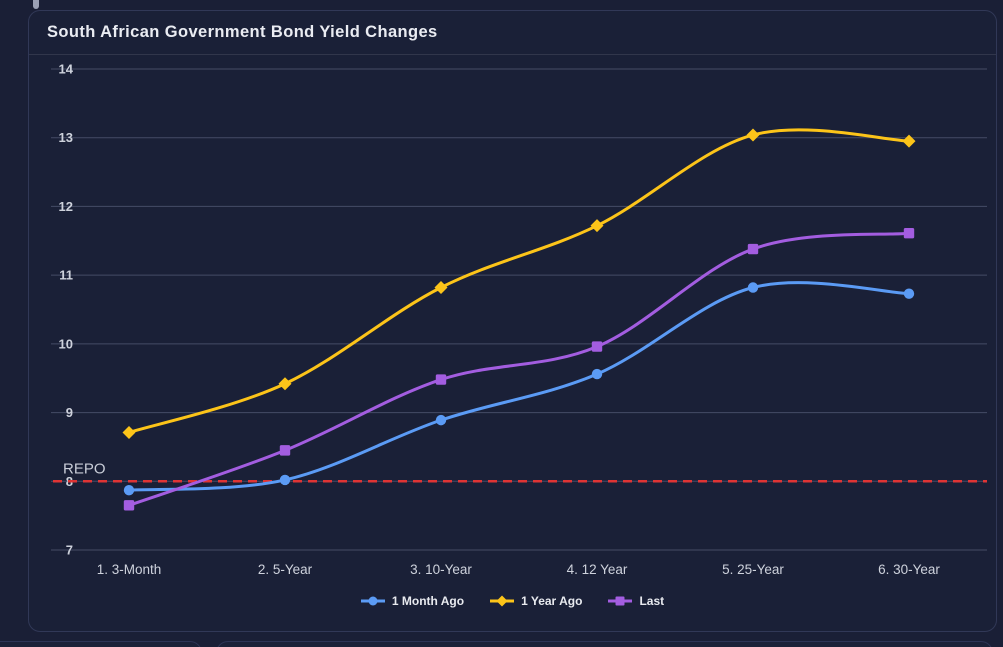  Describe the element at coordinates (69, 412) in the screenshot. I see `y-tick-label: 9` at that location.